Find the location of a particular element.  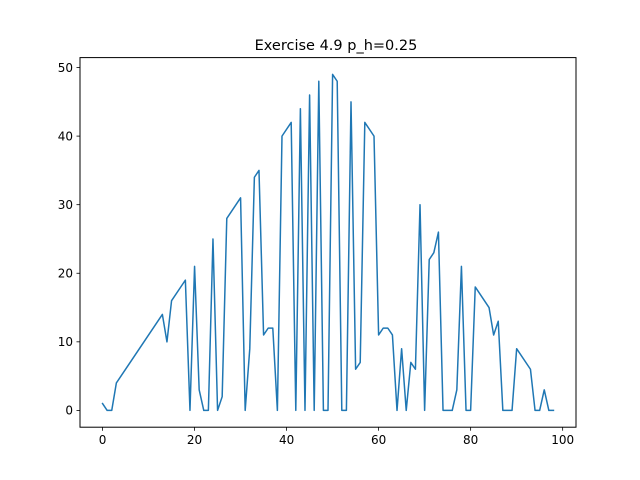

x-tick-label: 40 is located at coordinates (286, 440).